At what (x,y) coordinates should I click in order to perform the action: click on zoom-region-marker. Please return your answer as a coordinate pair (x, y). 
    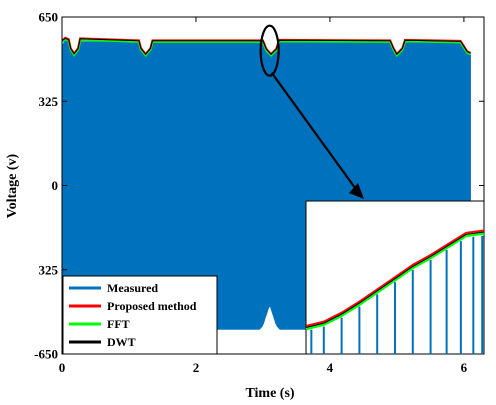
    Looking at the image, I should click on (269, 50).